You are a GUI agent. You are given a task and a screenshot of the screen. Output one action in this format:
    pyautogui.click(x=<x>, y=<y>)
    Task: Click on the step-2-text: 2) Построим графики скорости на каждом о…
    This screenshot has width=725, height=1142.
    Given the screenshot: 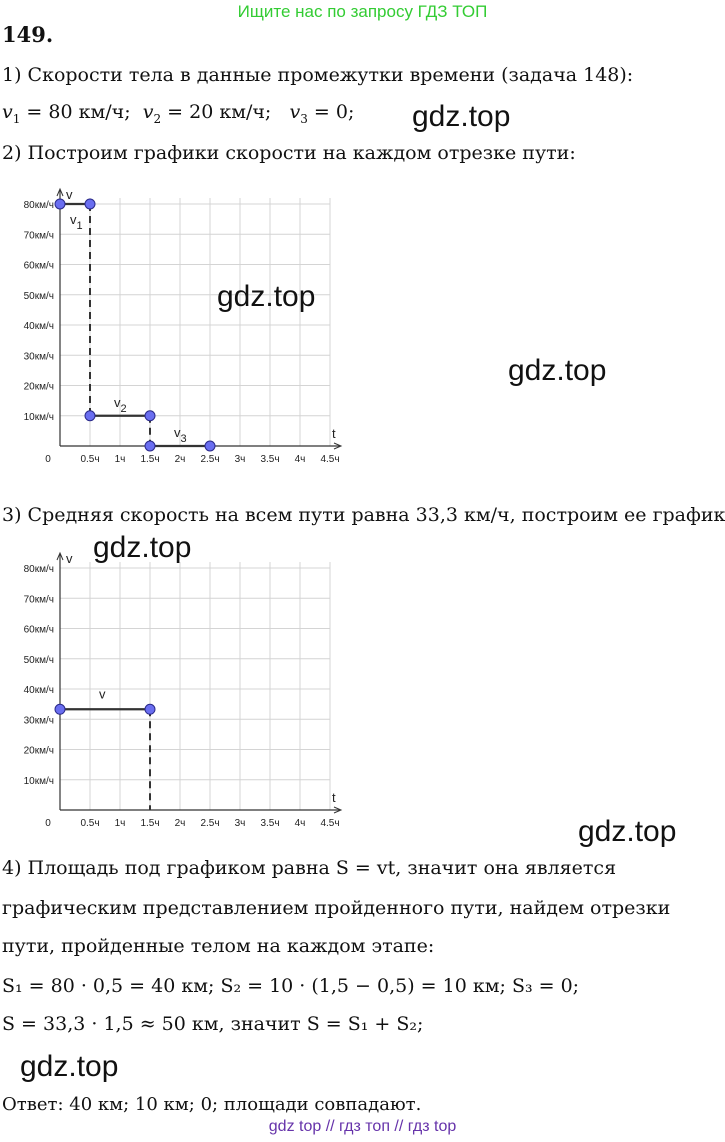 What is the action you would take?
    pyautogui.click(x=289, y=153)
    